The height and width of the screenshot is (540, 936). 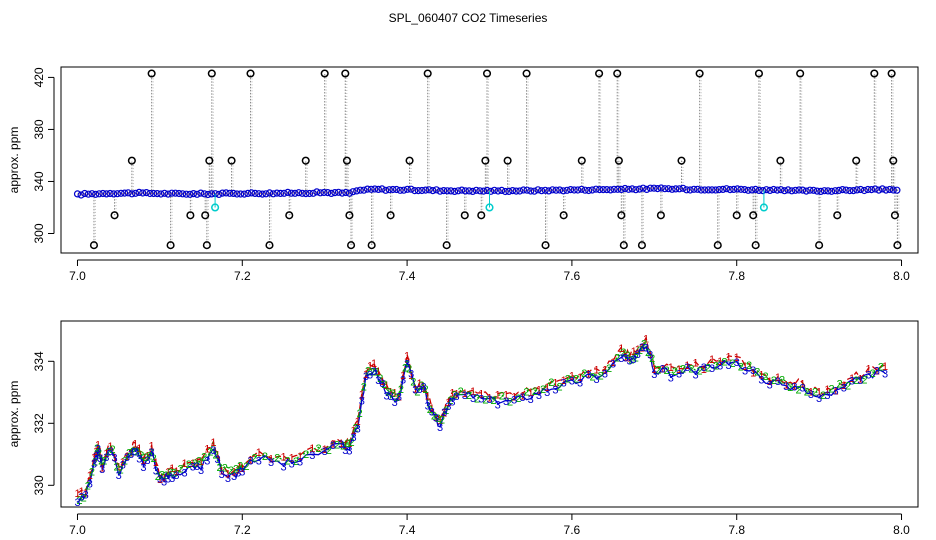 What do you see at coordinates (736, 530) in the screenshot?
I see `x-tick-label: 7.8` at bounding box center [736, 530].